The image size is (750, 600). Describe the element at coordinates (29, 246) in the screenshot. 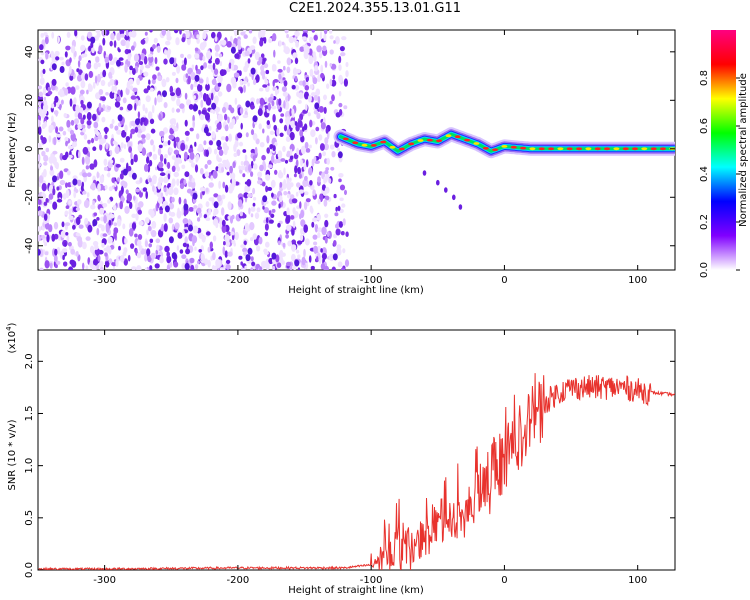

I see `spectrogram-y-tick-label: -40` at that location.